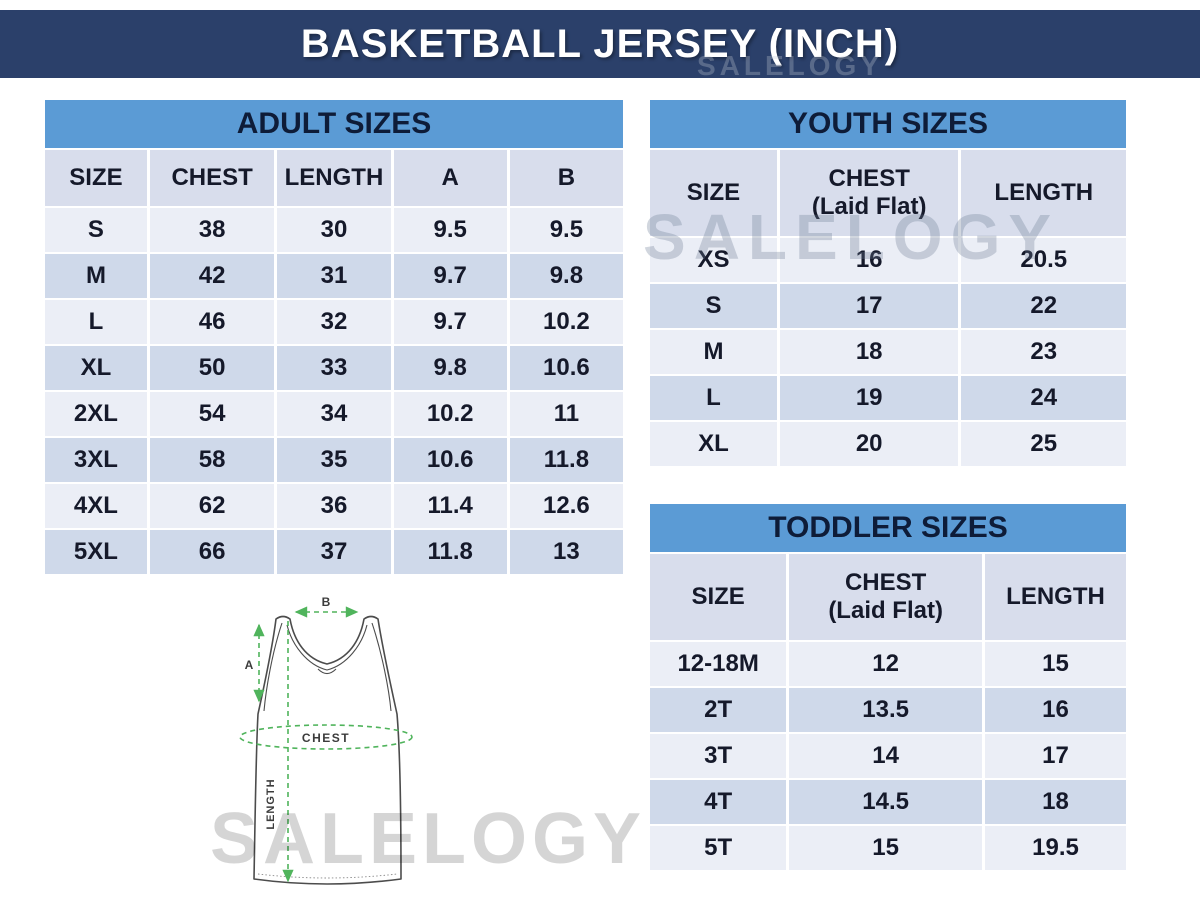 The width and height of the screenshot is (1200, 900). What do you see at coordinates (212, 414) in the screenshot?
I see `table-cell: 54` at bounding box center [212, 414].